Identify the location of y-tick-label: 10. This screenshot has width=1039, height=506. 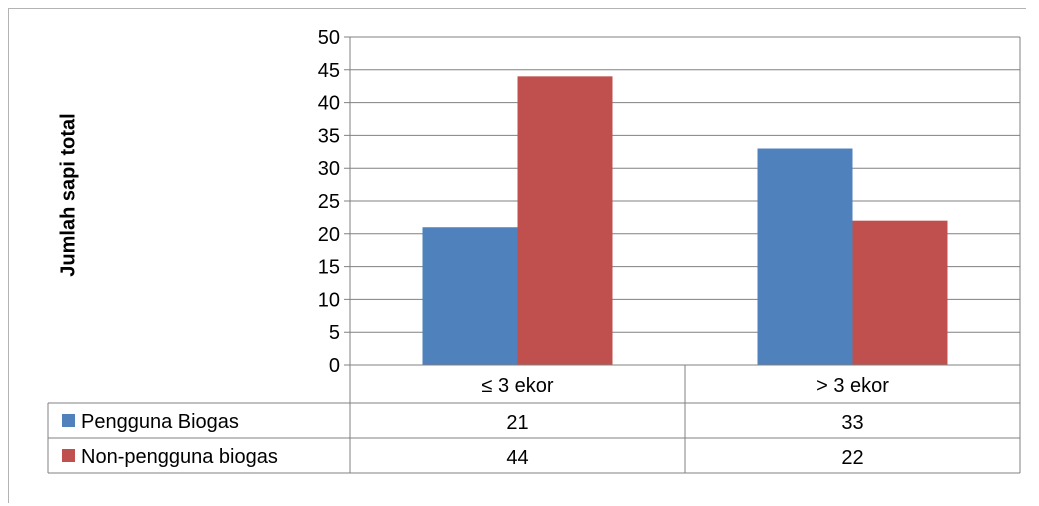
(329, 300).